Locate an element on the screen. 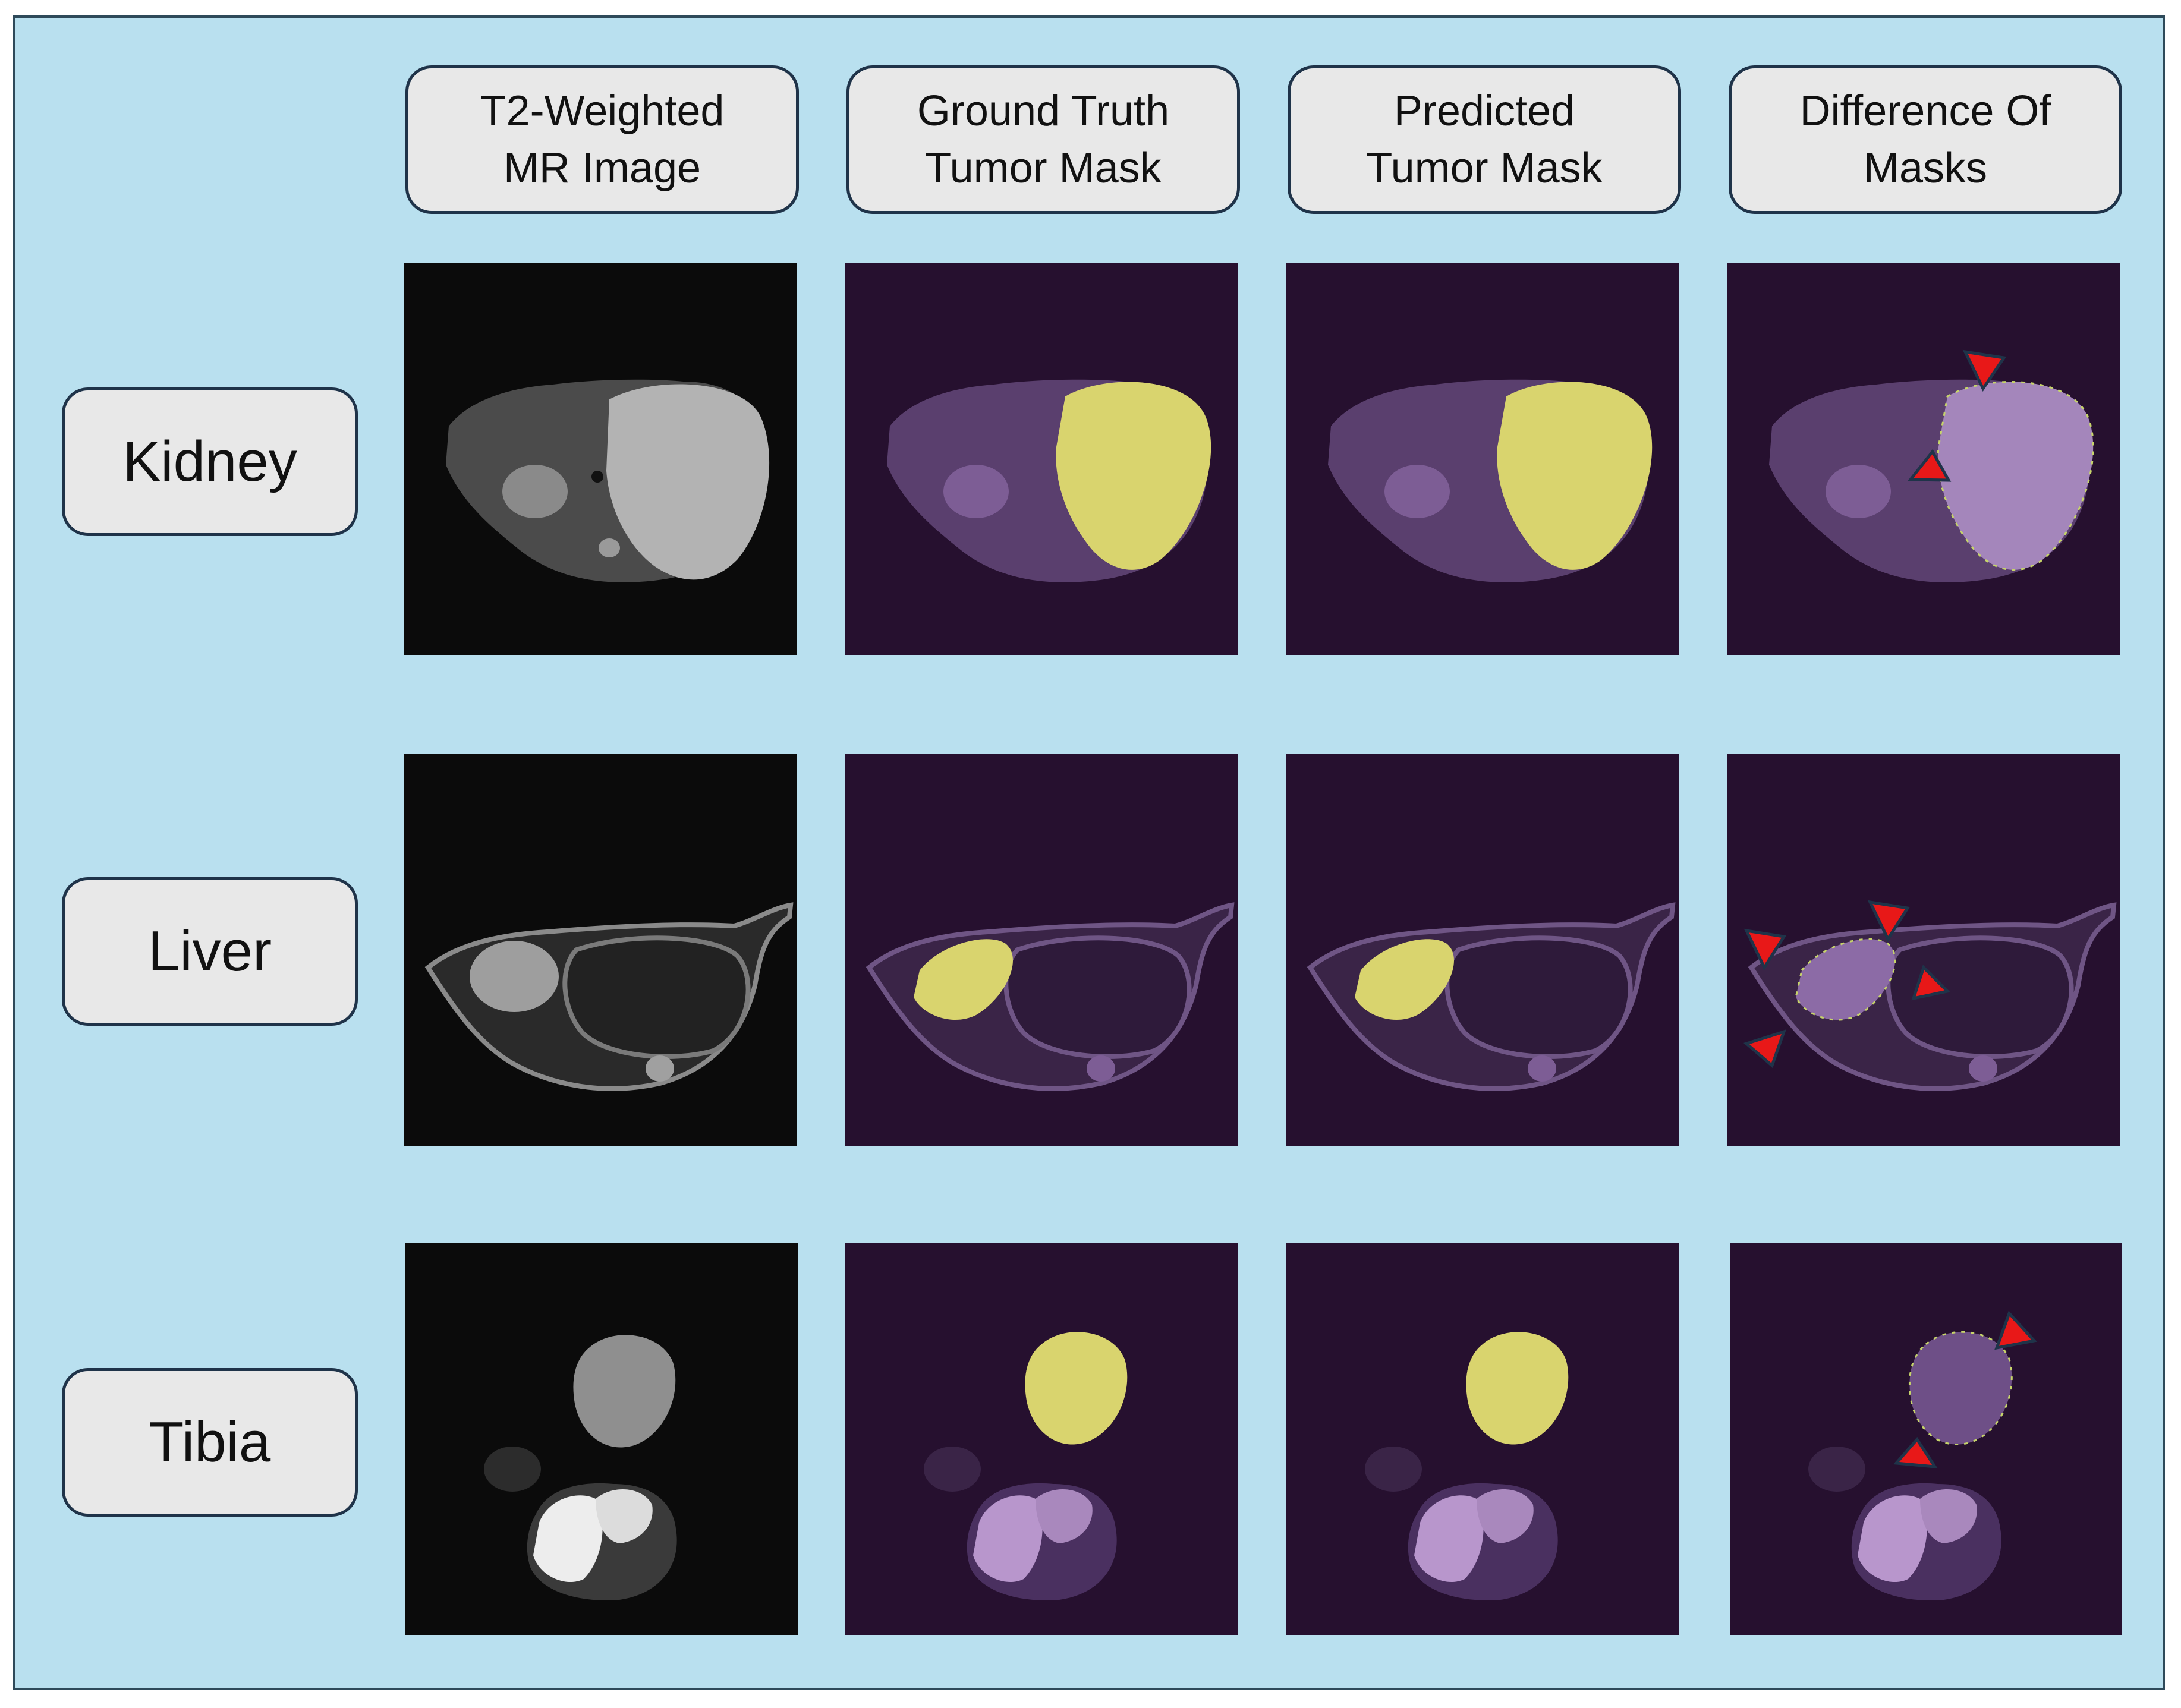  liver-predicted-mask is located at coordinates (1482, 950).